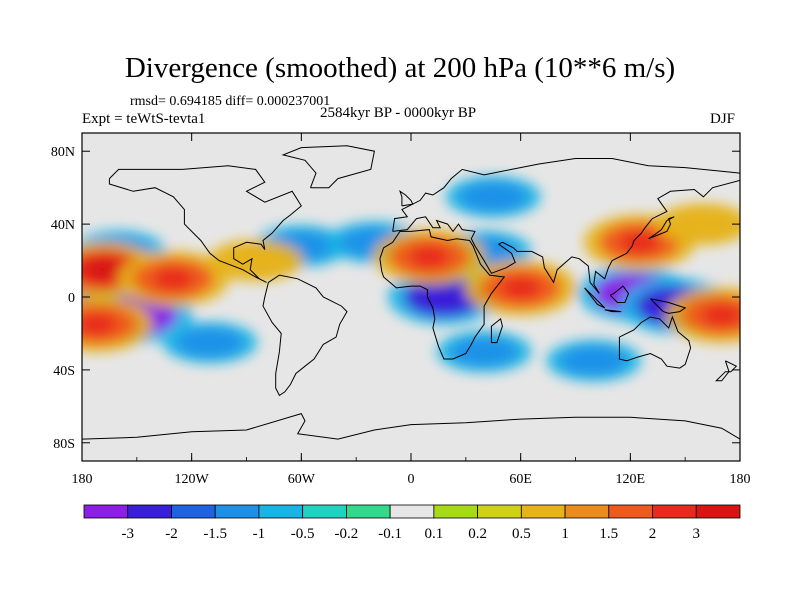  What do you see at coordinates (521, 534) in the screenshot?
I see `colorbar-label: 0.5` at bounding box center [521, 534].